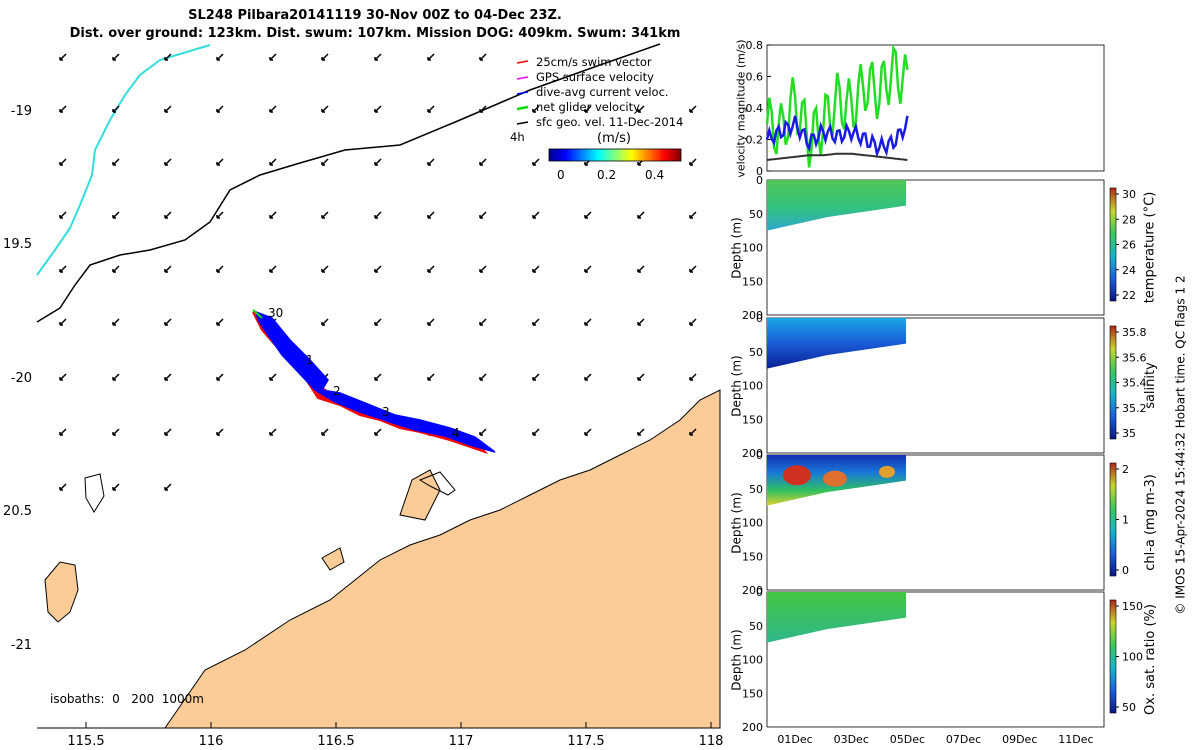 This screenshot has width=1200, height=750. I want to click on colorbar-label: chl-a (mg m-3), so click(1150, 522).